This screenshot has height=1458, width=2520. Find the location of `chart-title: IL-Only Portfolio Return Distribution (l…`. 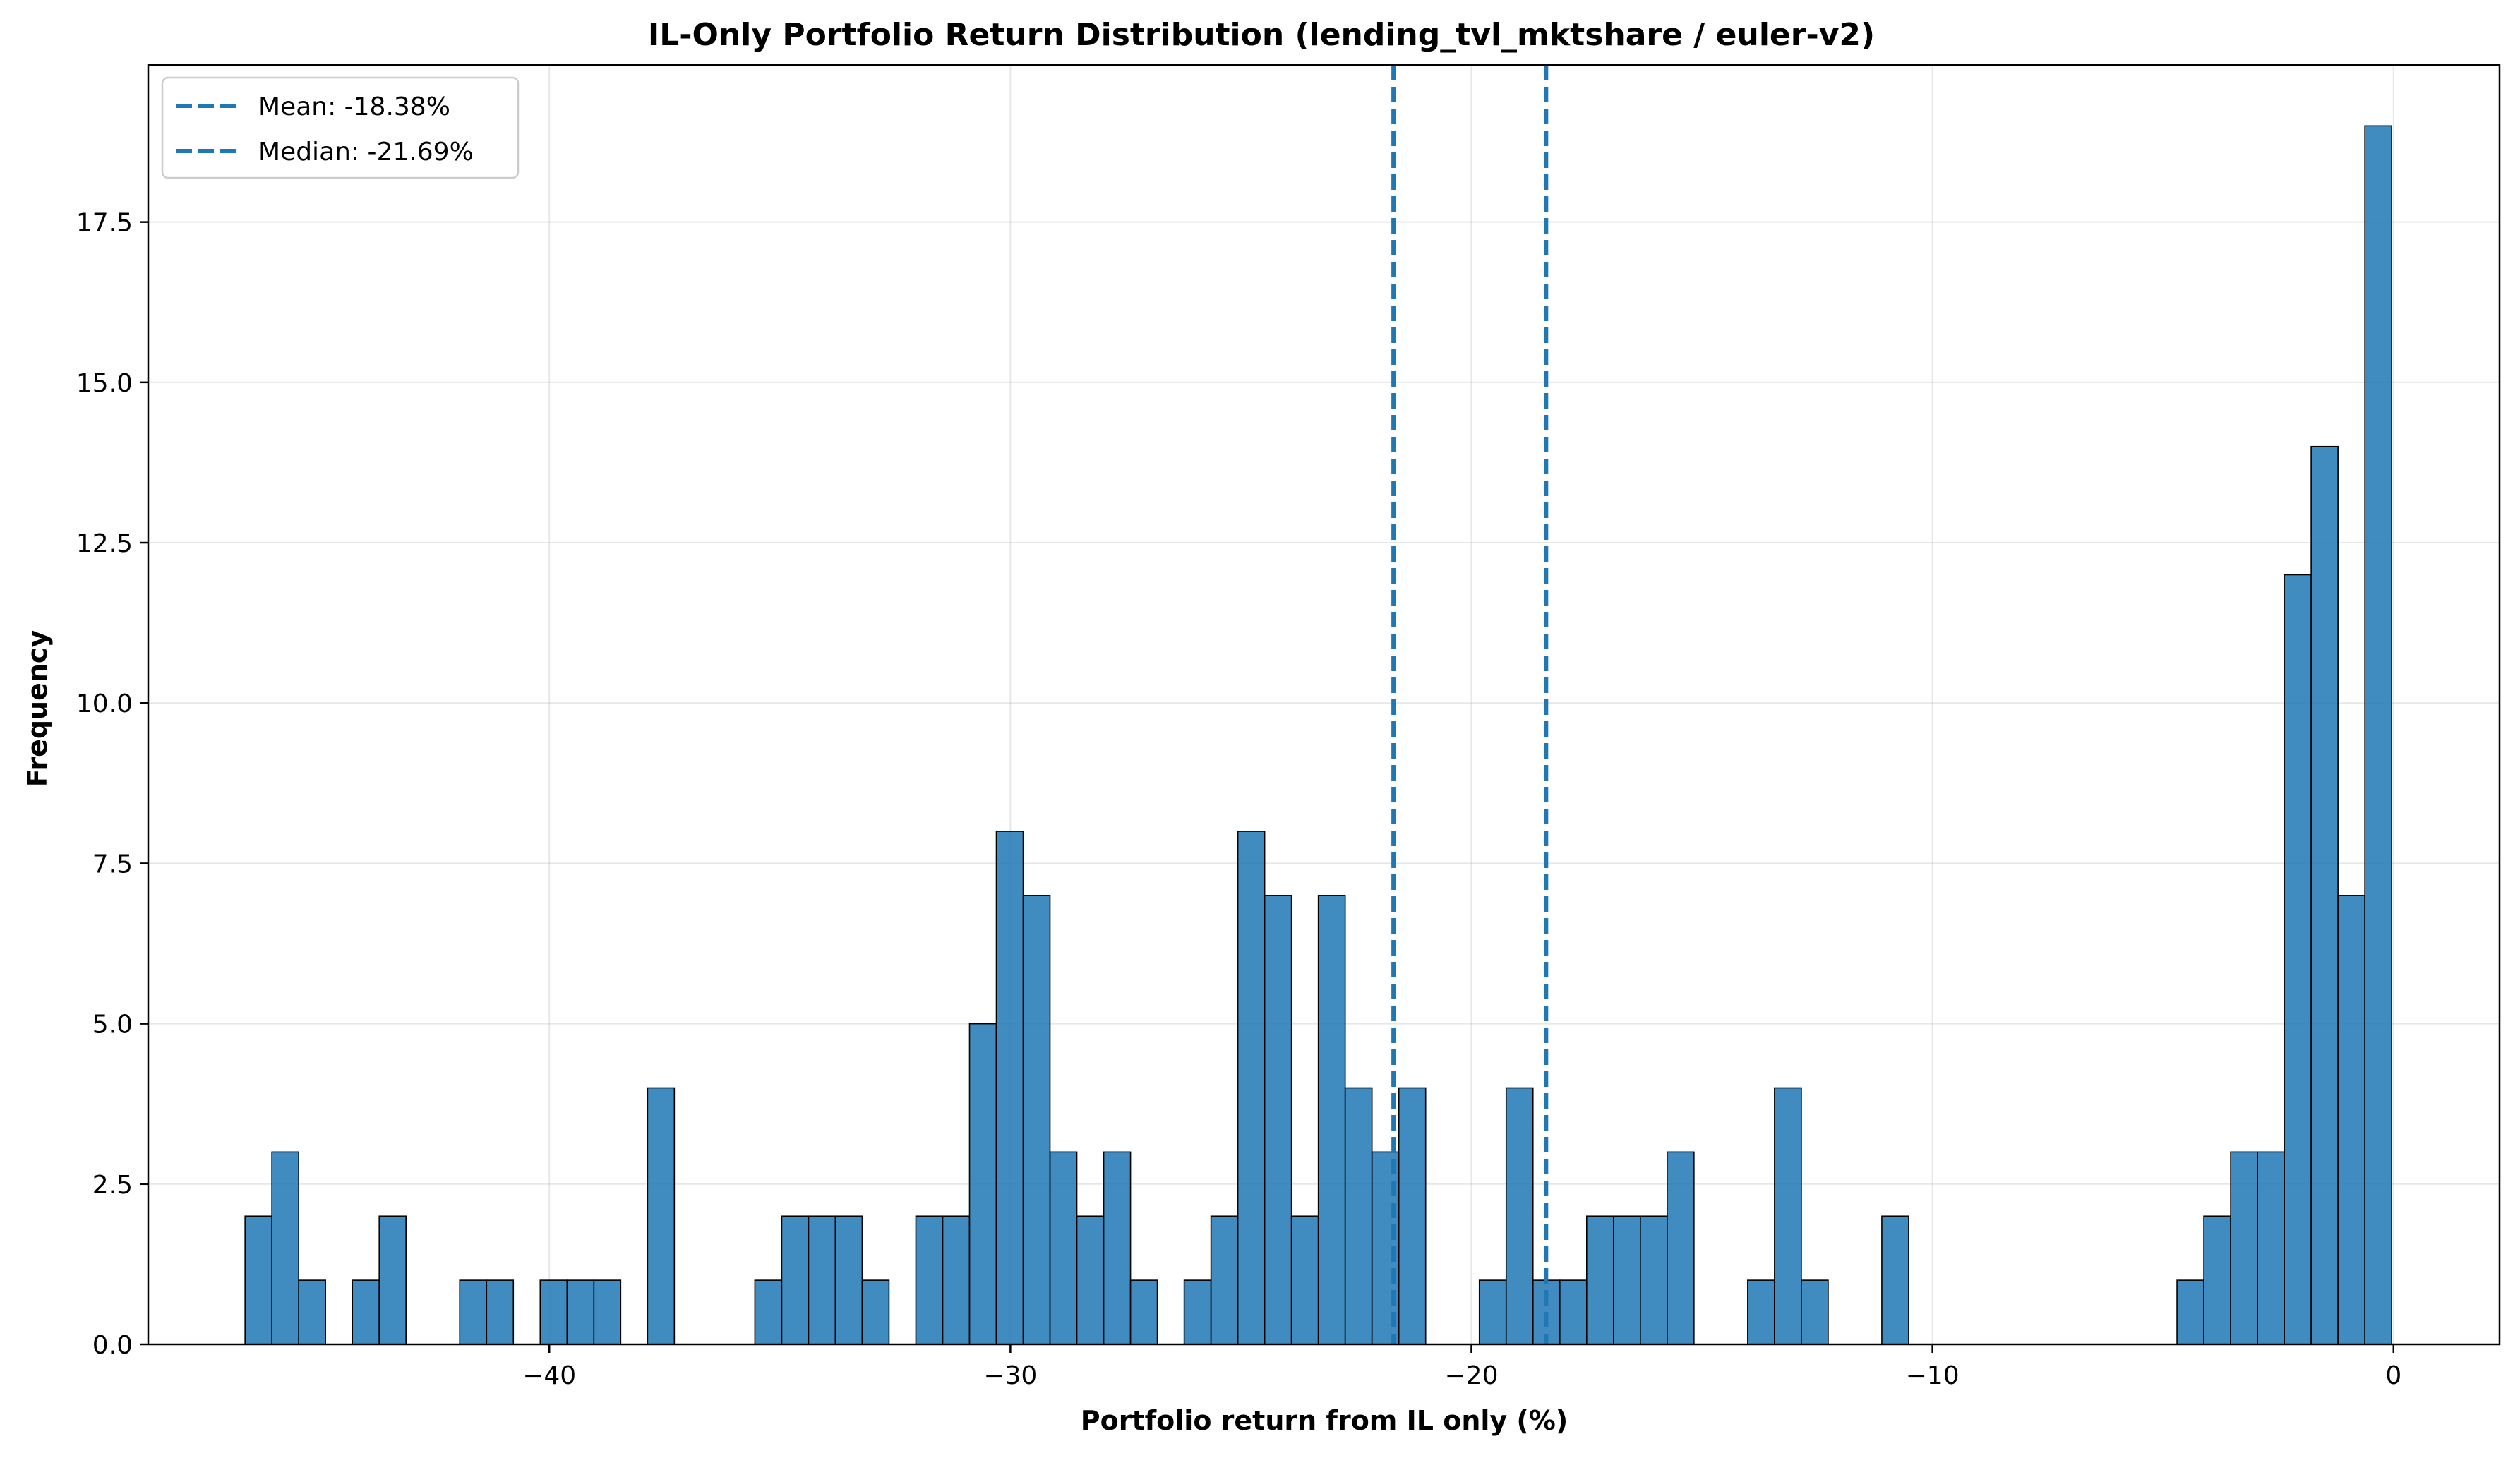

chart-title: IL-Only Portfolio Return Distribution (l… is located at coordinates (1261, 35).